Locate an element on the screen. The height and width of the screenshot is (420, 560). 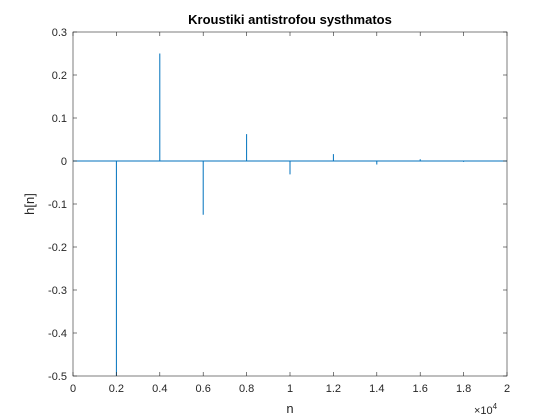
x-tick-label: 0.4 is located at coordinates (159, 389).